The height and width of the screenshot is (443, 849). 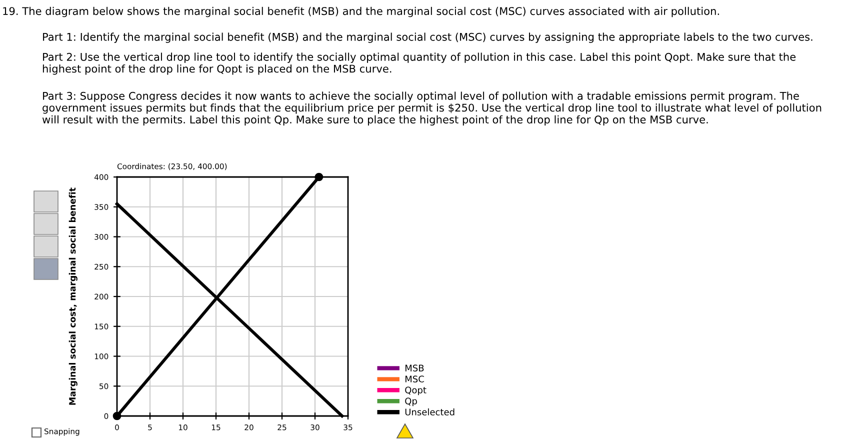 I want to click on y-axis-title: Marginal social cost, marginal social benefit, so click(x=73, y=296).